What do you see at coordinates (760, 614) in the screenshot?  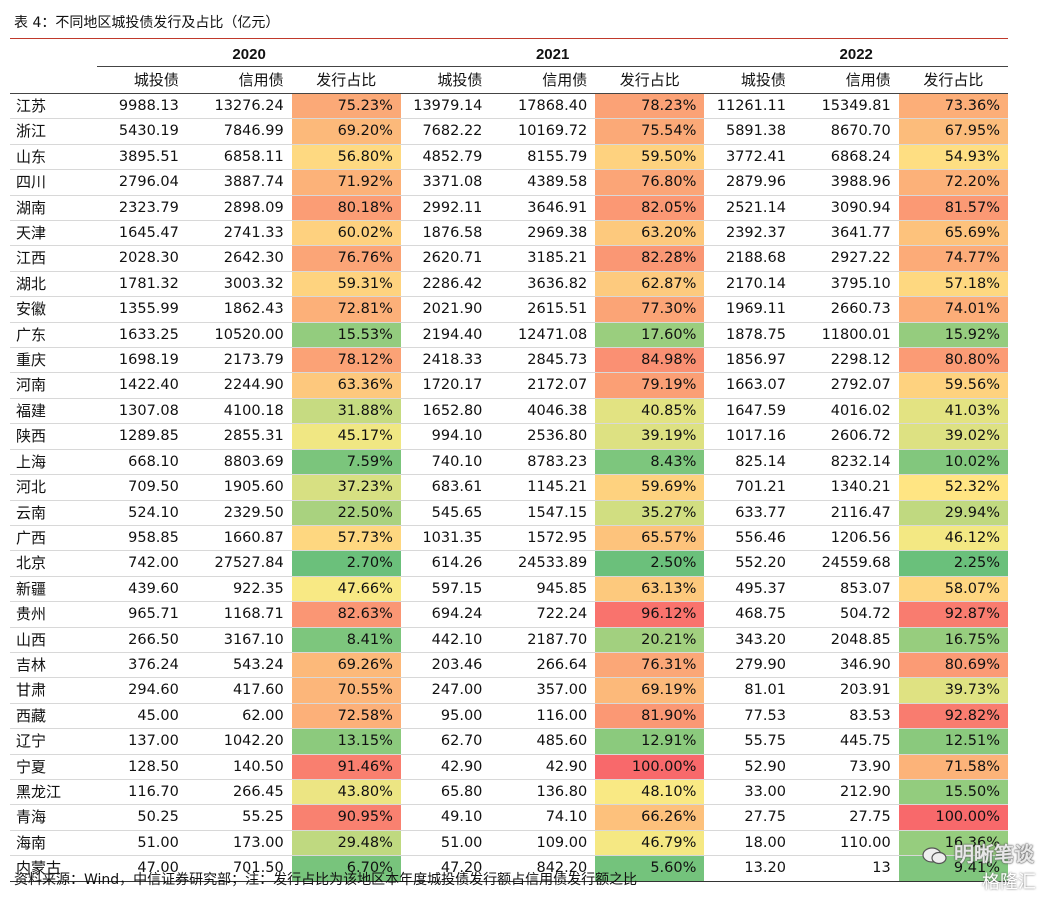 I see `chengtou-cell: 468.75` at bounding box center [760, 614].